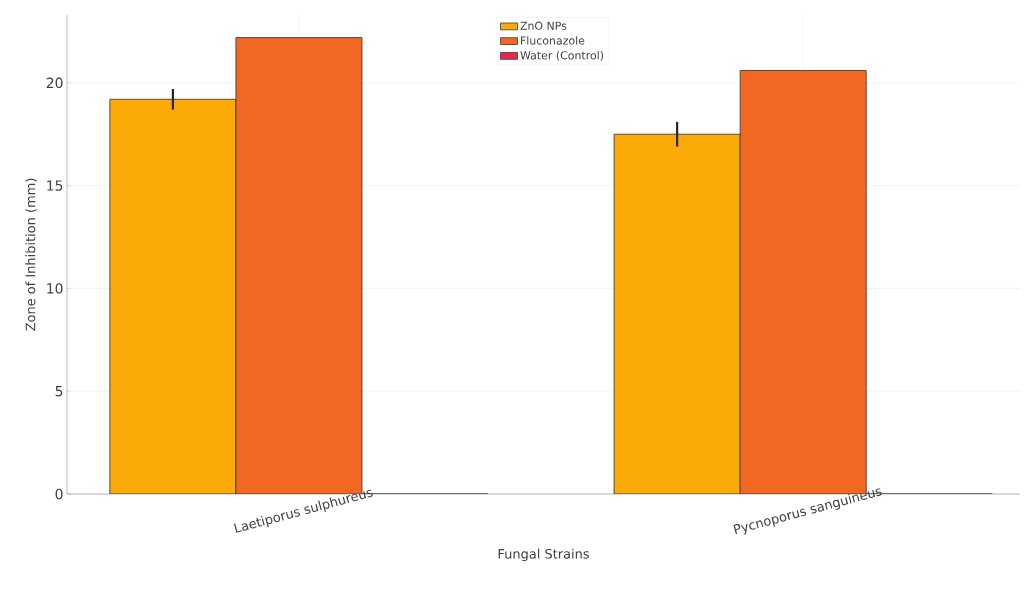  I want to click on y-axis-title: Zone of Inhibition (mm), so click(31, 254).